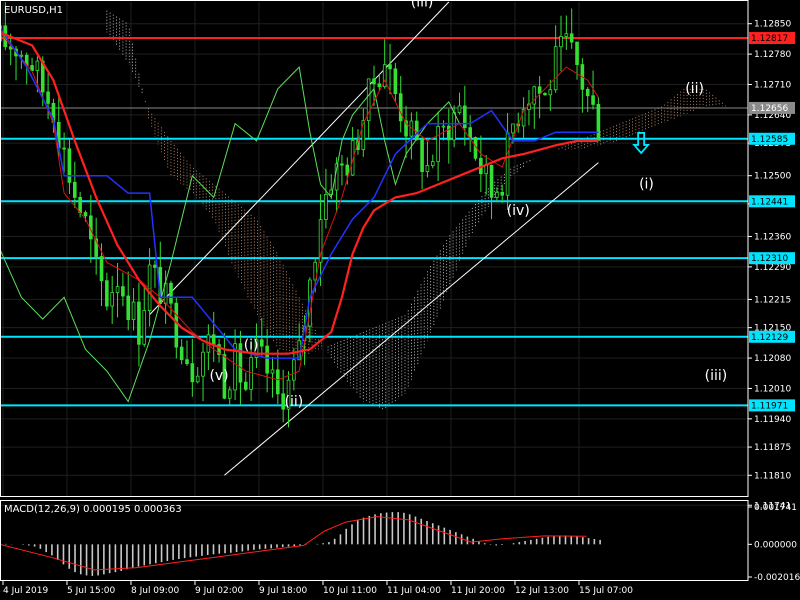 The image size is (800, 600). What do you see at coordinates (769, 338) in the screenshot?
I see `level-tag-label: 1.12129` at bounding box center [769, 338].